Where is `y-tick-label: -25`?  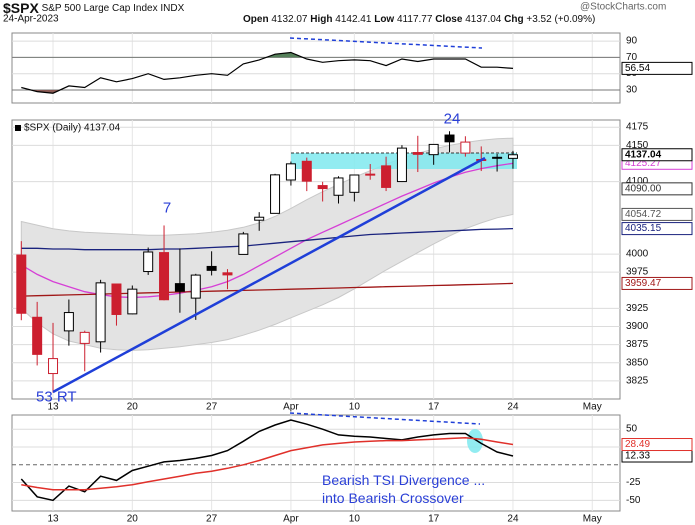
y-tick-label: -25 is located at coordinates (633, 482).